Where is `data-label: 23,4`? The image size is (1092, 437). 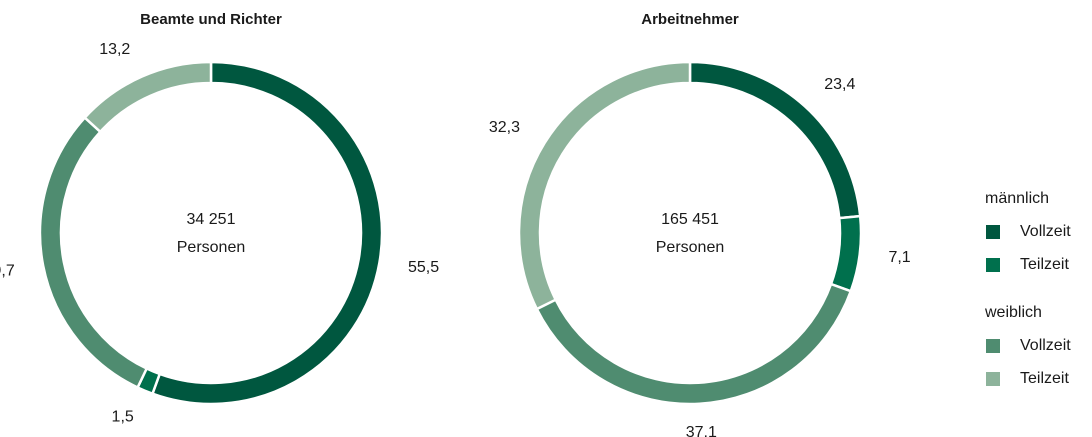 data-label: 23,4 is located at coordinates (839, 84).